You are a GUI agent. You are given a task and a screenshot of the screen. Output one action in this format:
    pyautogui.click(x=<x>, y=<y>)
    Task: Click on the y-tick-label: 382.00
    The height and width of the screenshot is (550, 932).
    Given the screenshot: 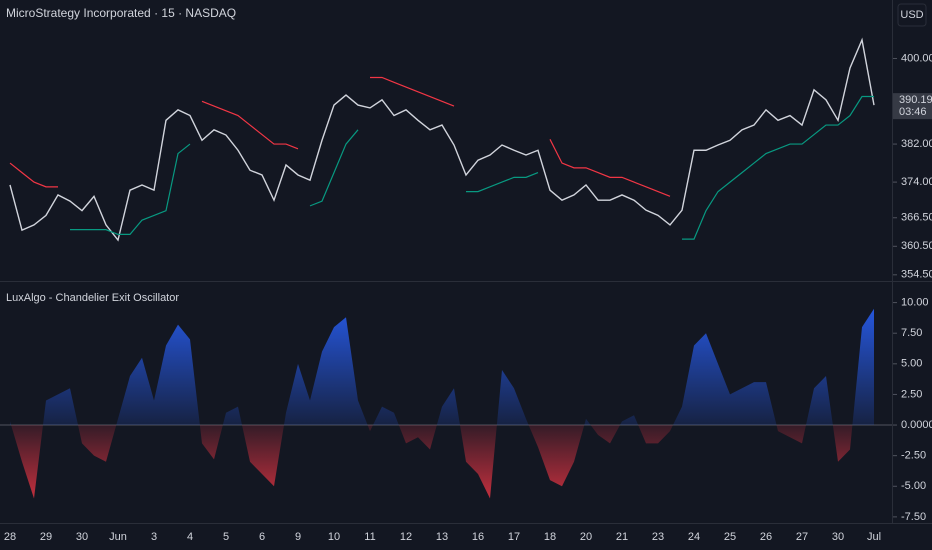 What is the action you would take?
    pyautogui.click(x=916, y=144)
    